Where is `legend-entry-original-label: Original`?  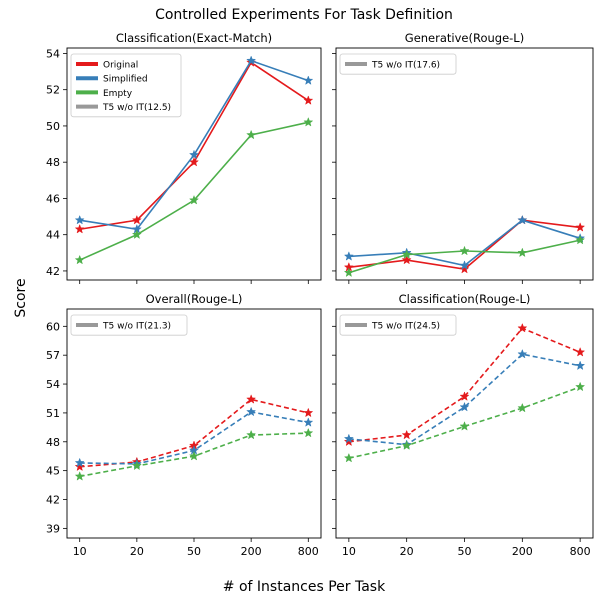
legend-entry-original-label: Original is located at coordinates (120, 66).